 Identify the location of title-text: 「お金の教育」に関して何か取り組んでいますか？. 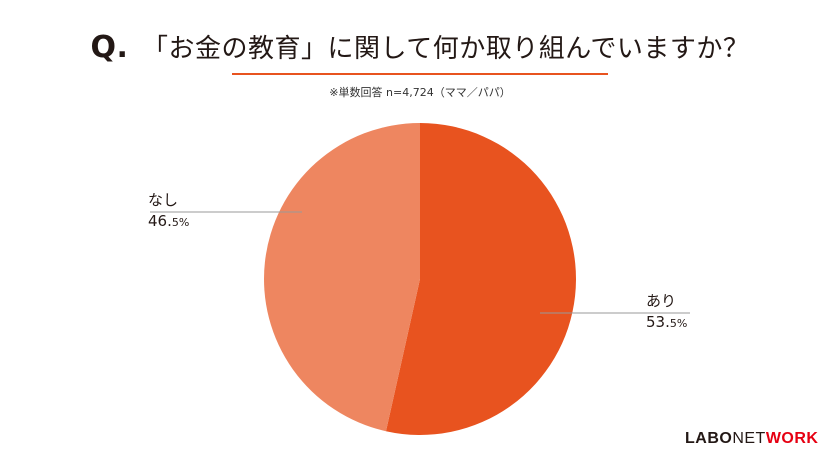
(446, 49).